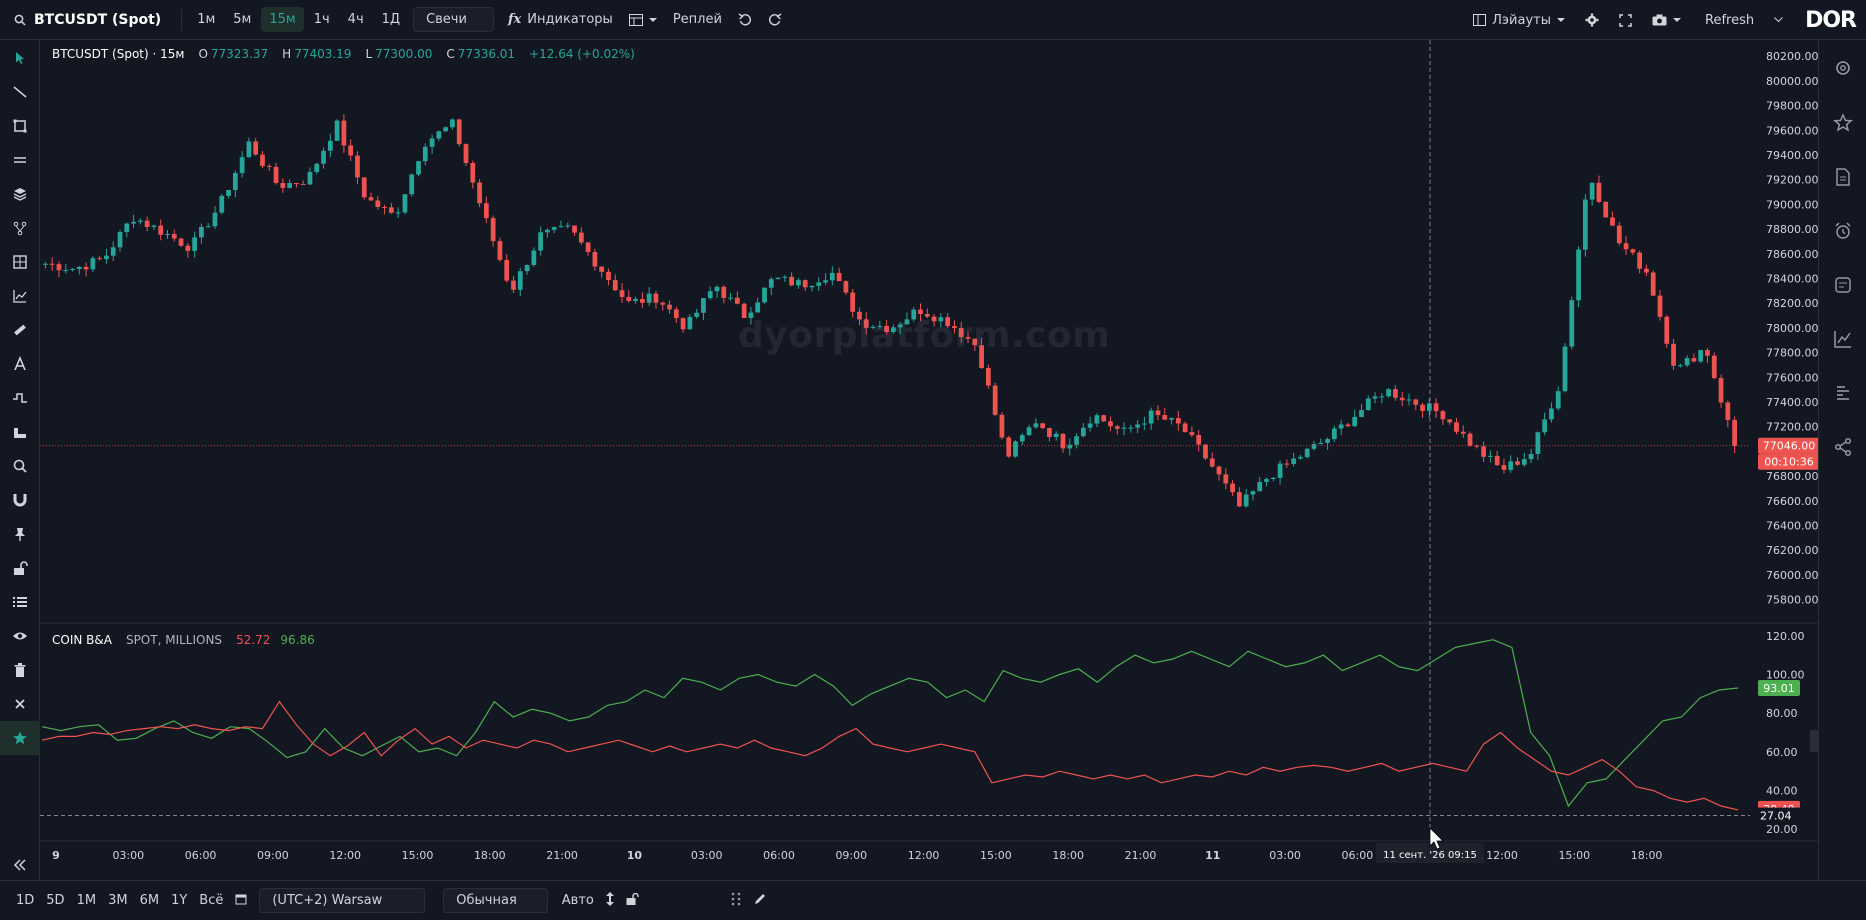  I want to click on snapshot-button, so click(1666, 20).